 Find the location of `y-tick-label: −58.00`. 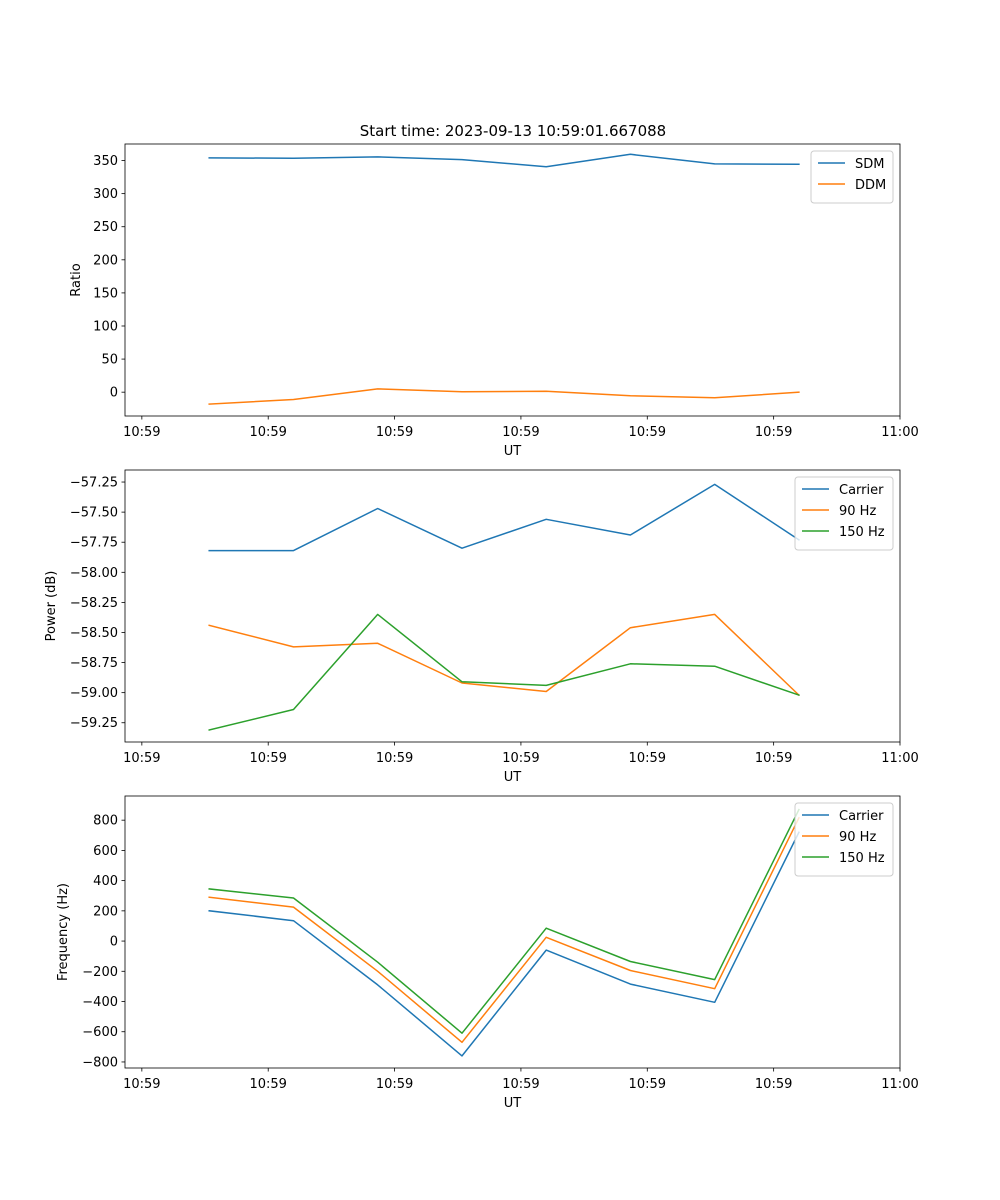

y-tick-label: −58.00 is located at coordinates (94, 573).